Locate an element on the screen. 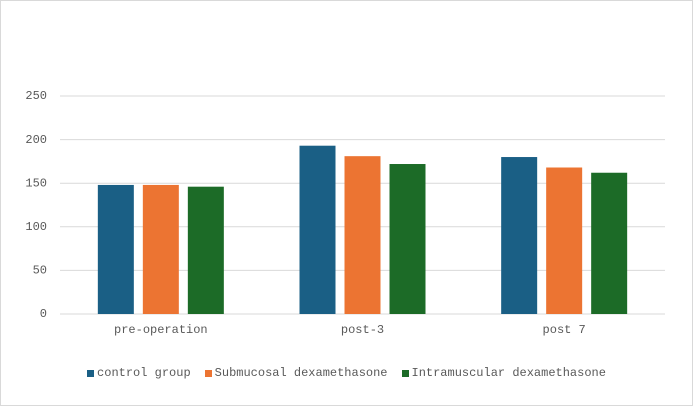 The height and width of the screenshot is (406, 693). y-tick-label: 200 is located at coordinates (36, 140).